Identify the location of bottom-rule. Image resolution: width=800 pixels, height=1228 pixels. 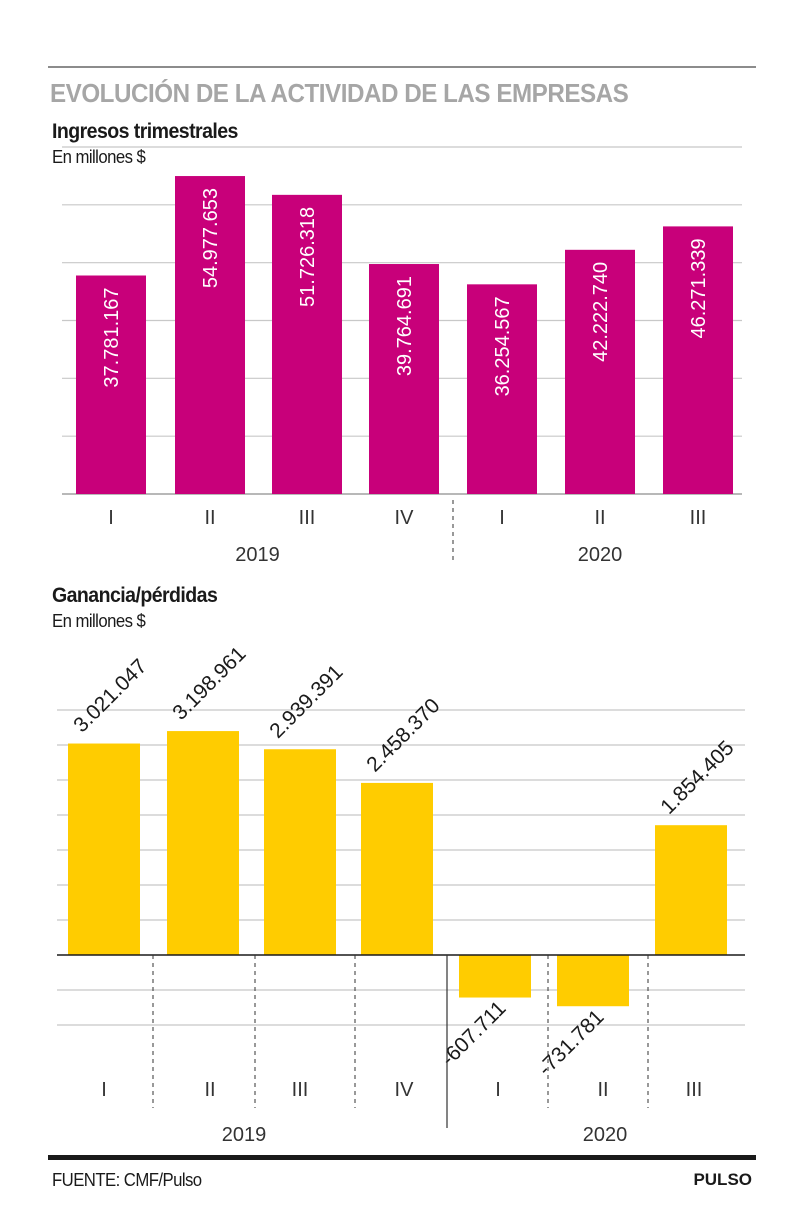
(402, 1157).